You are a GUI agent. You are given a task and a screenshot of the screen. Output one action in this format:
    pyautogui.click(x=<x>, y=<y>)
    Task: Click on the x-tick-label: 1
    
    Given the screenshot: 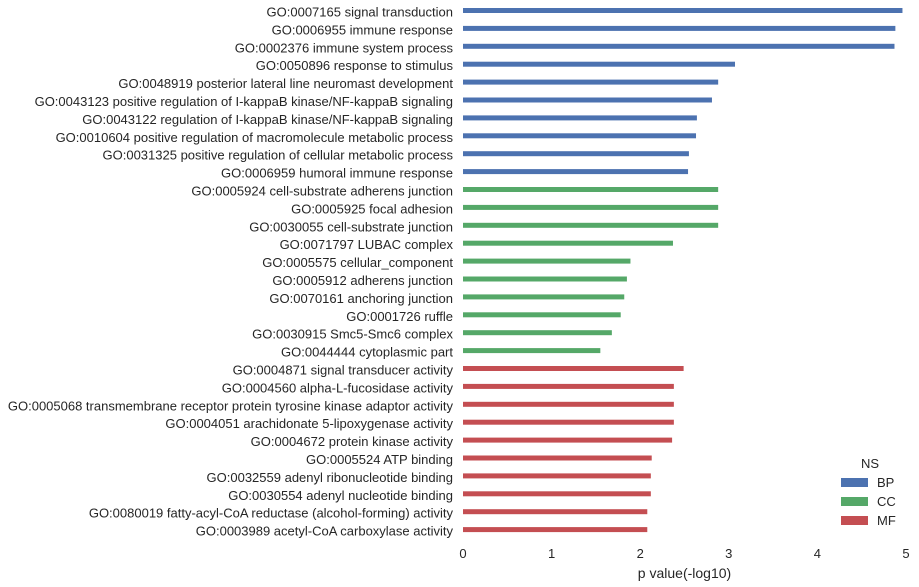 What is the action you would take?
    pyautogui.click(x=551, y=553)
    